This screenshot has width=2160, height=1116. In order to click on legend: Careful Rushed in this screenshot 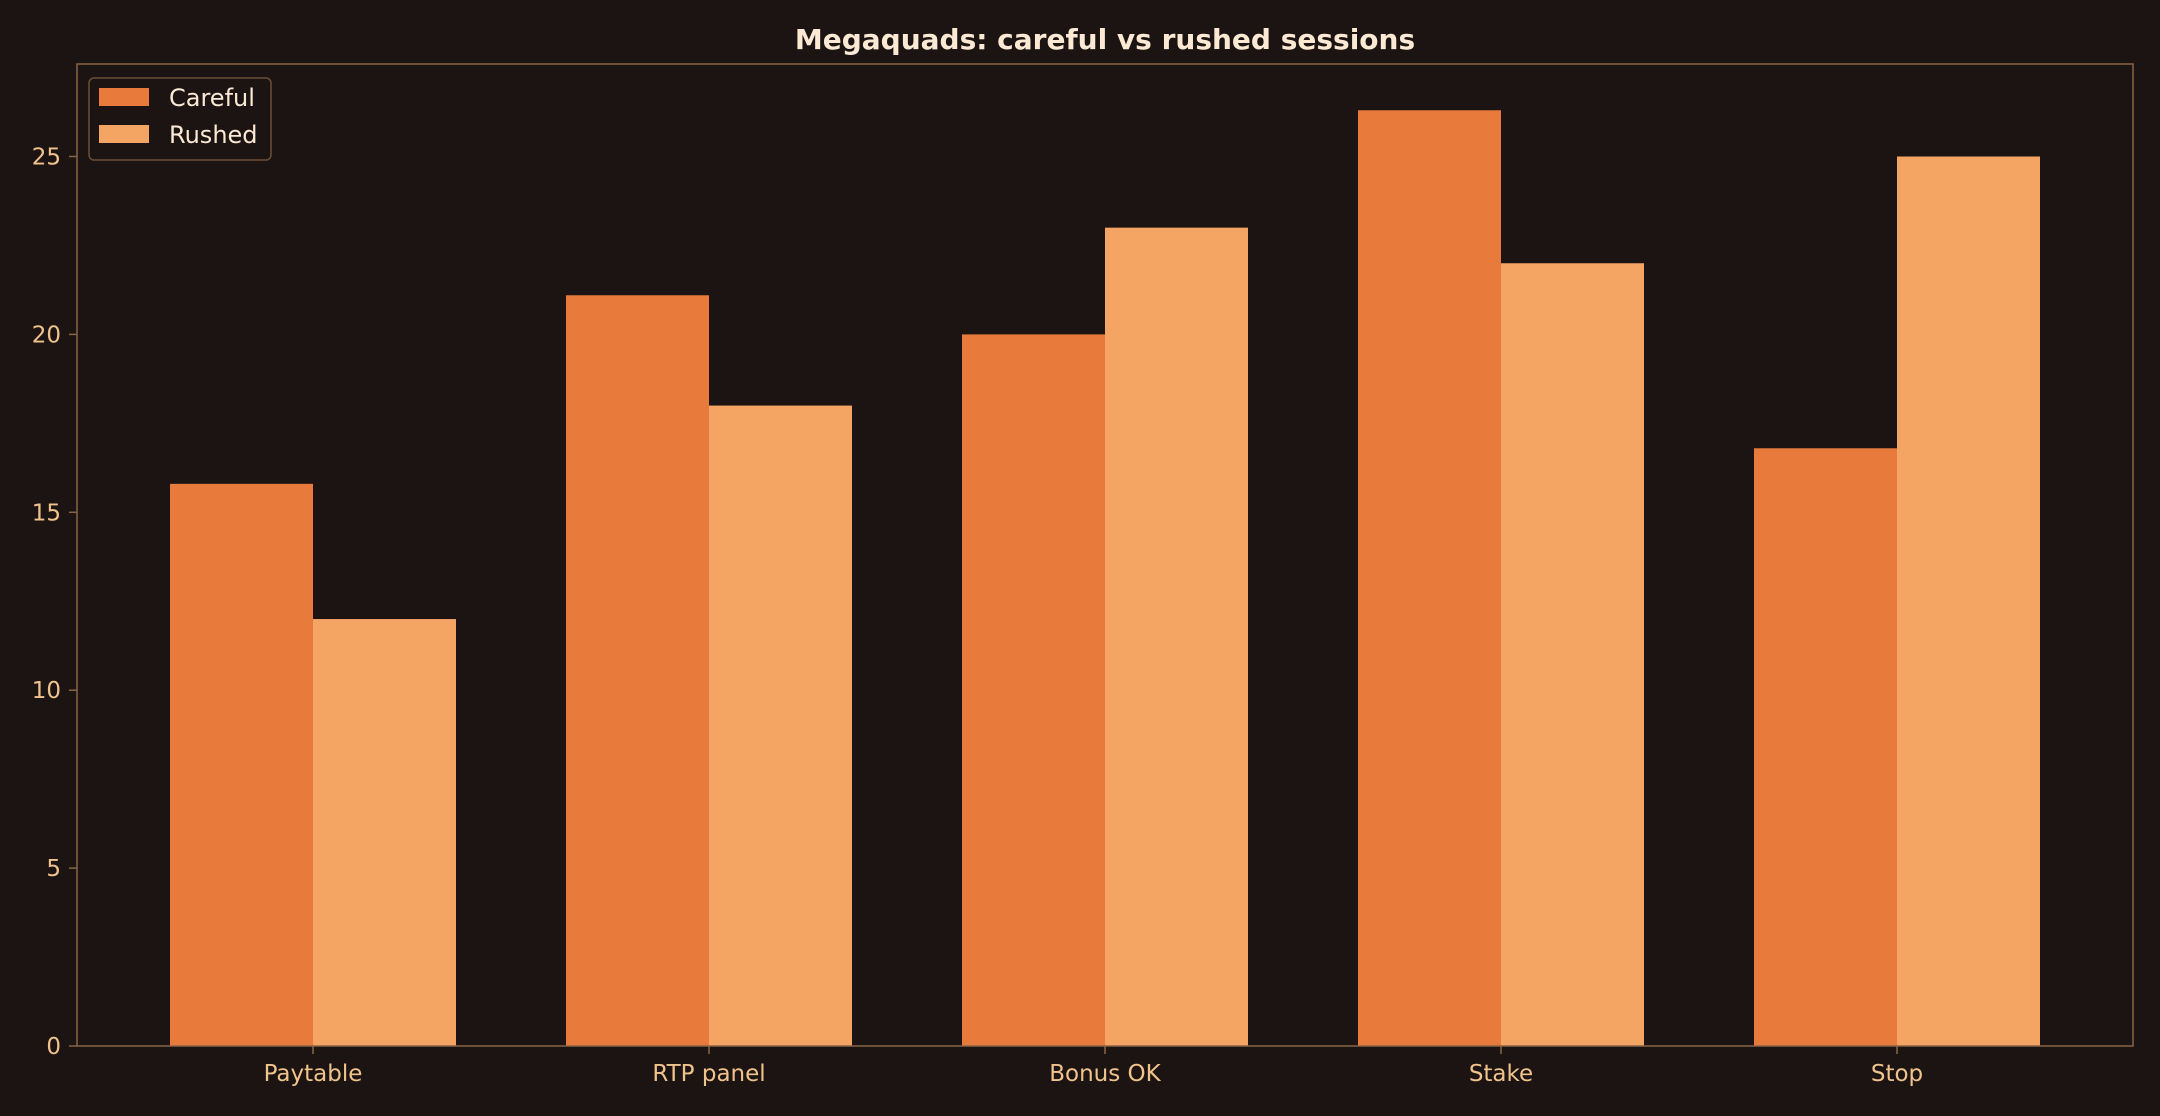, I will do `click(180, 119)`.